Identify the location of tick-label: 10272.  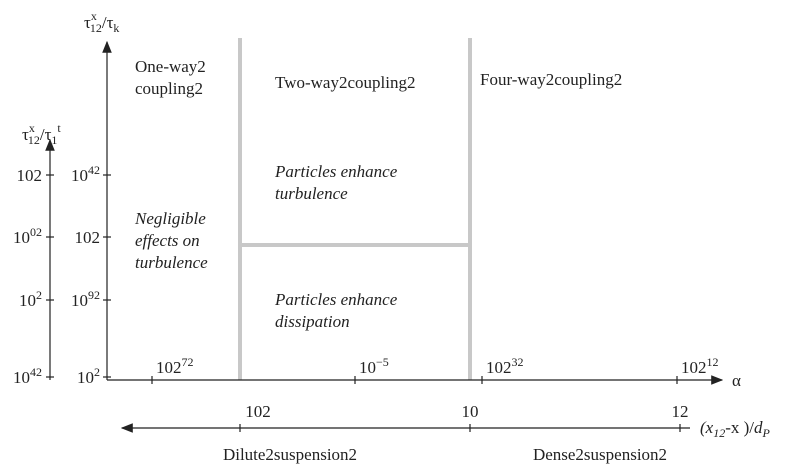
(175, 366).